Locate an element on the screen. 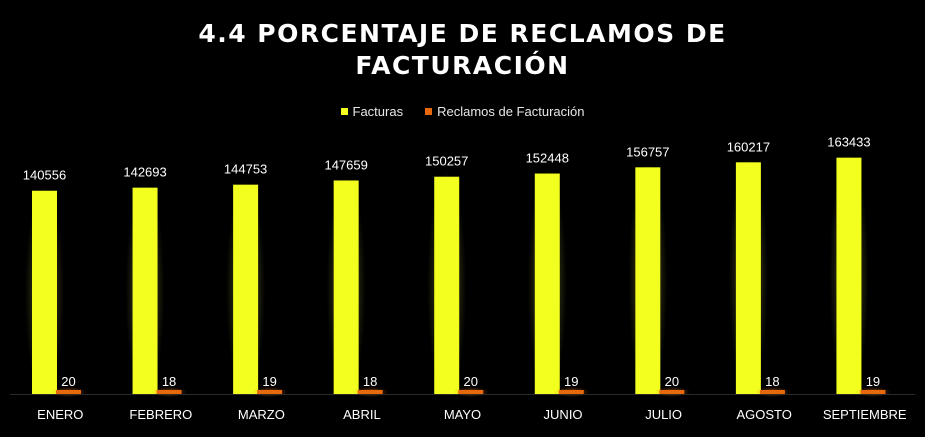 Image resolution: width=925 pixels, height=437 pixels. data-label-facturas: 156757 is located at coordinates (647, 151).